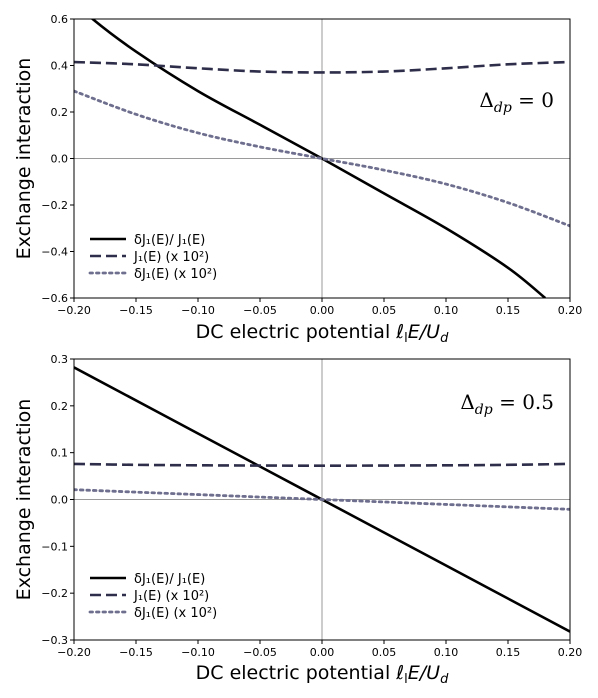  Describe the element at coordinates (60, 66) in the screenshot. I see `y-tick-label: 0.4` at that location.